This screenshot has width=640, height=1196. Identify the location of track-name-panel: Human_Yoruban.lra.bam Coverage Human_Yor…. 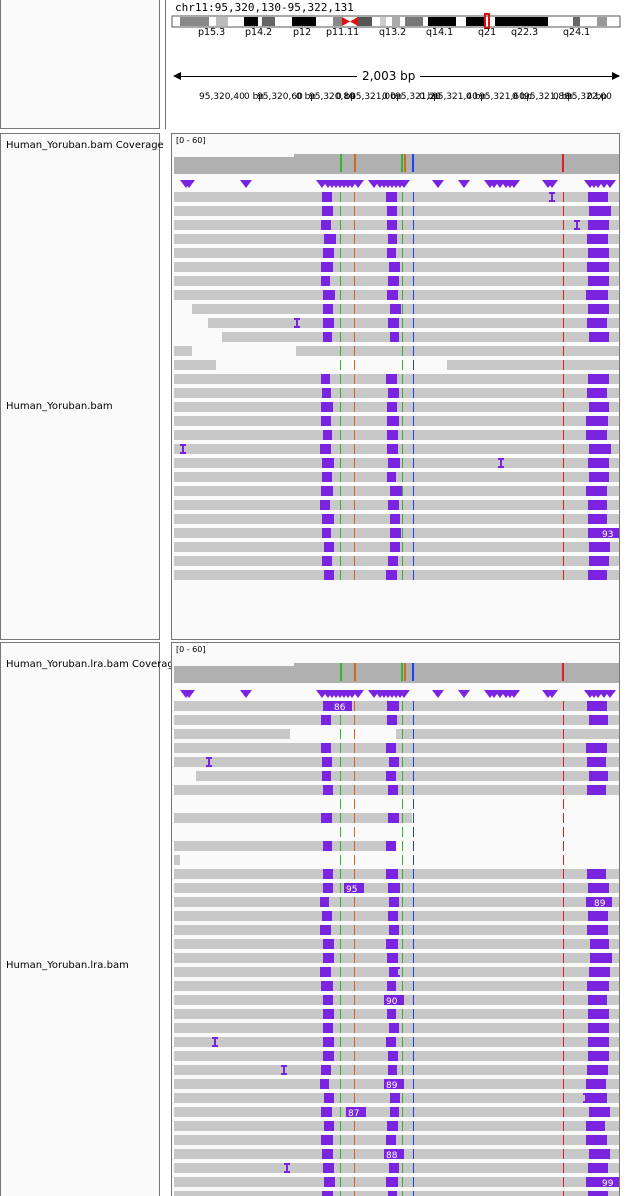
(90, 919).